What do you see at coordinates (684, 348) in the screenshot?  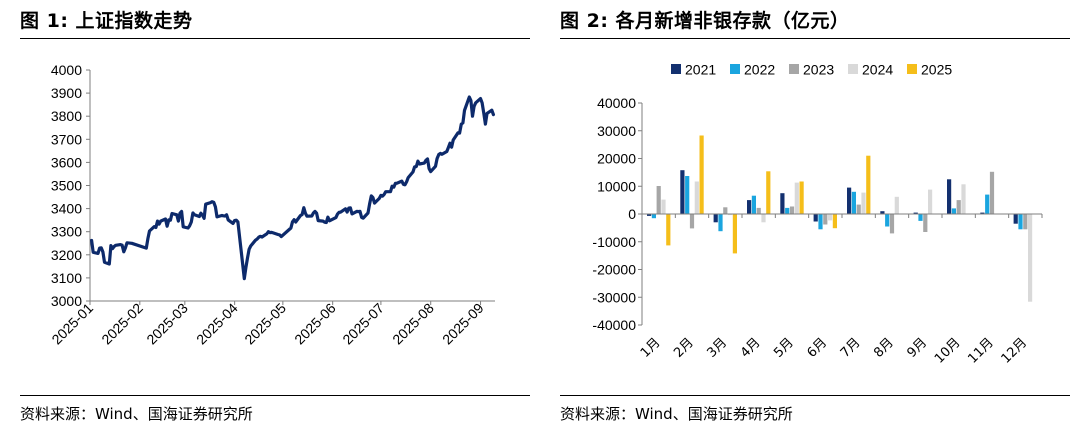 I see `x-tick-label: 2月` at bounding box center [684, 348].